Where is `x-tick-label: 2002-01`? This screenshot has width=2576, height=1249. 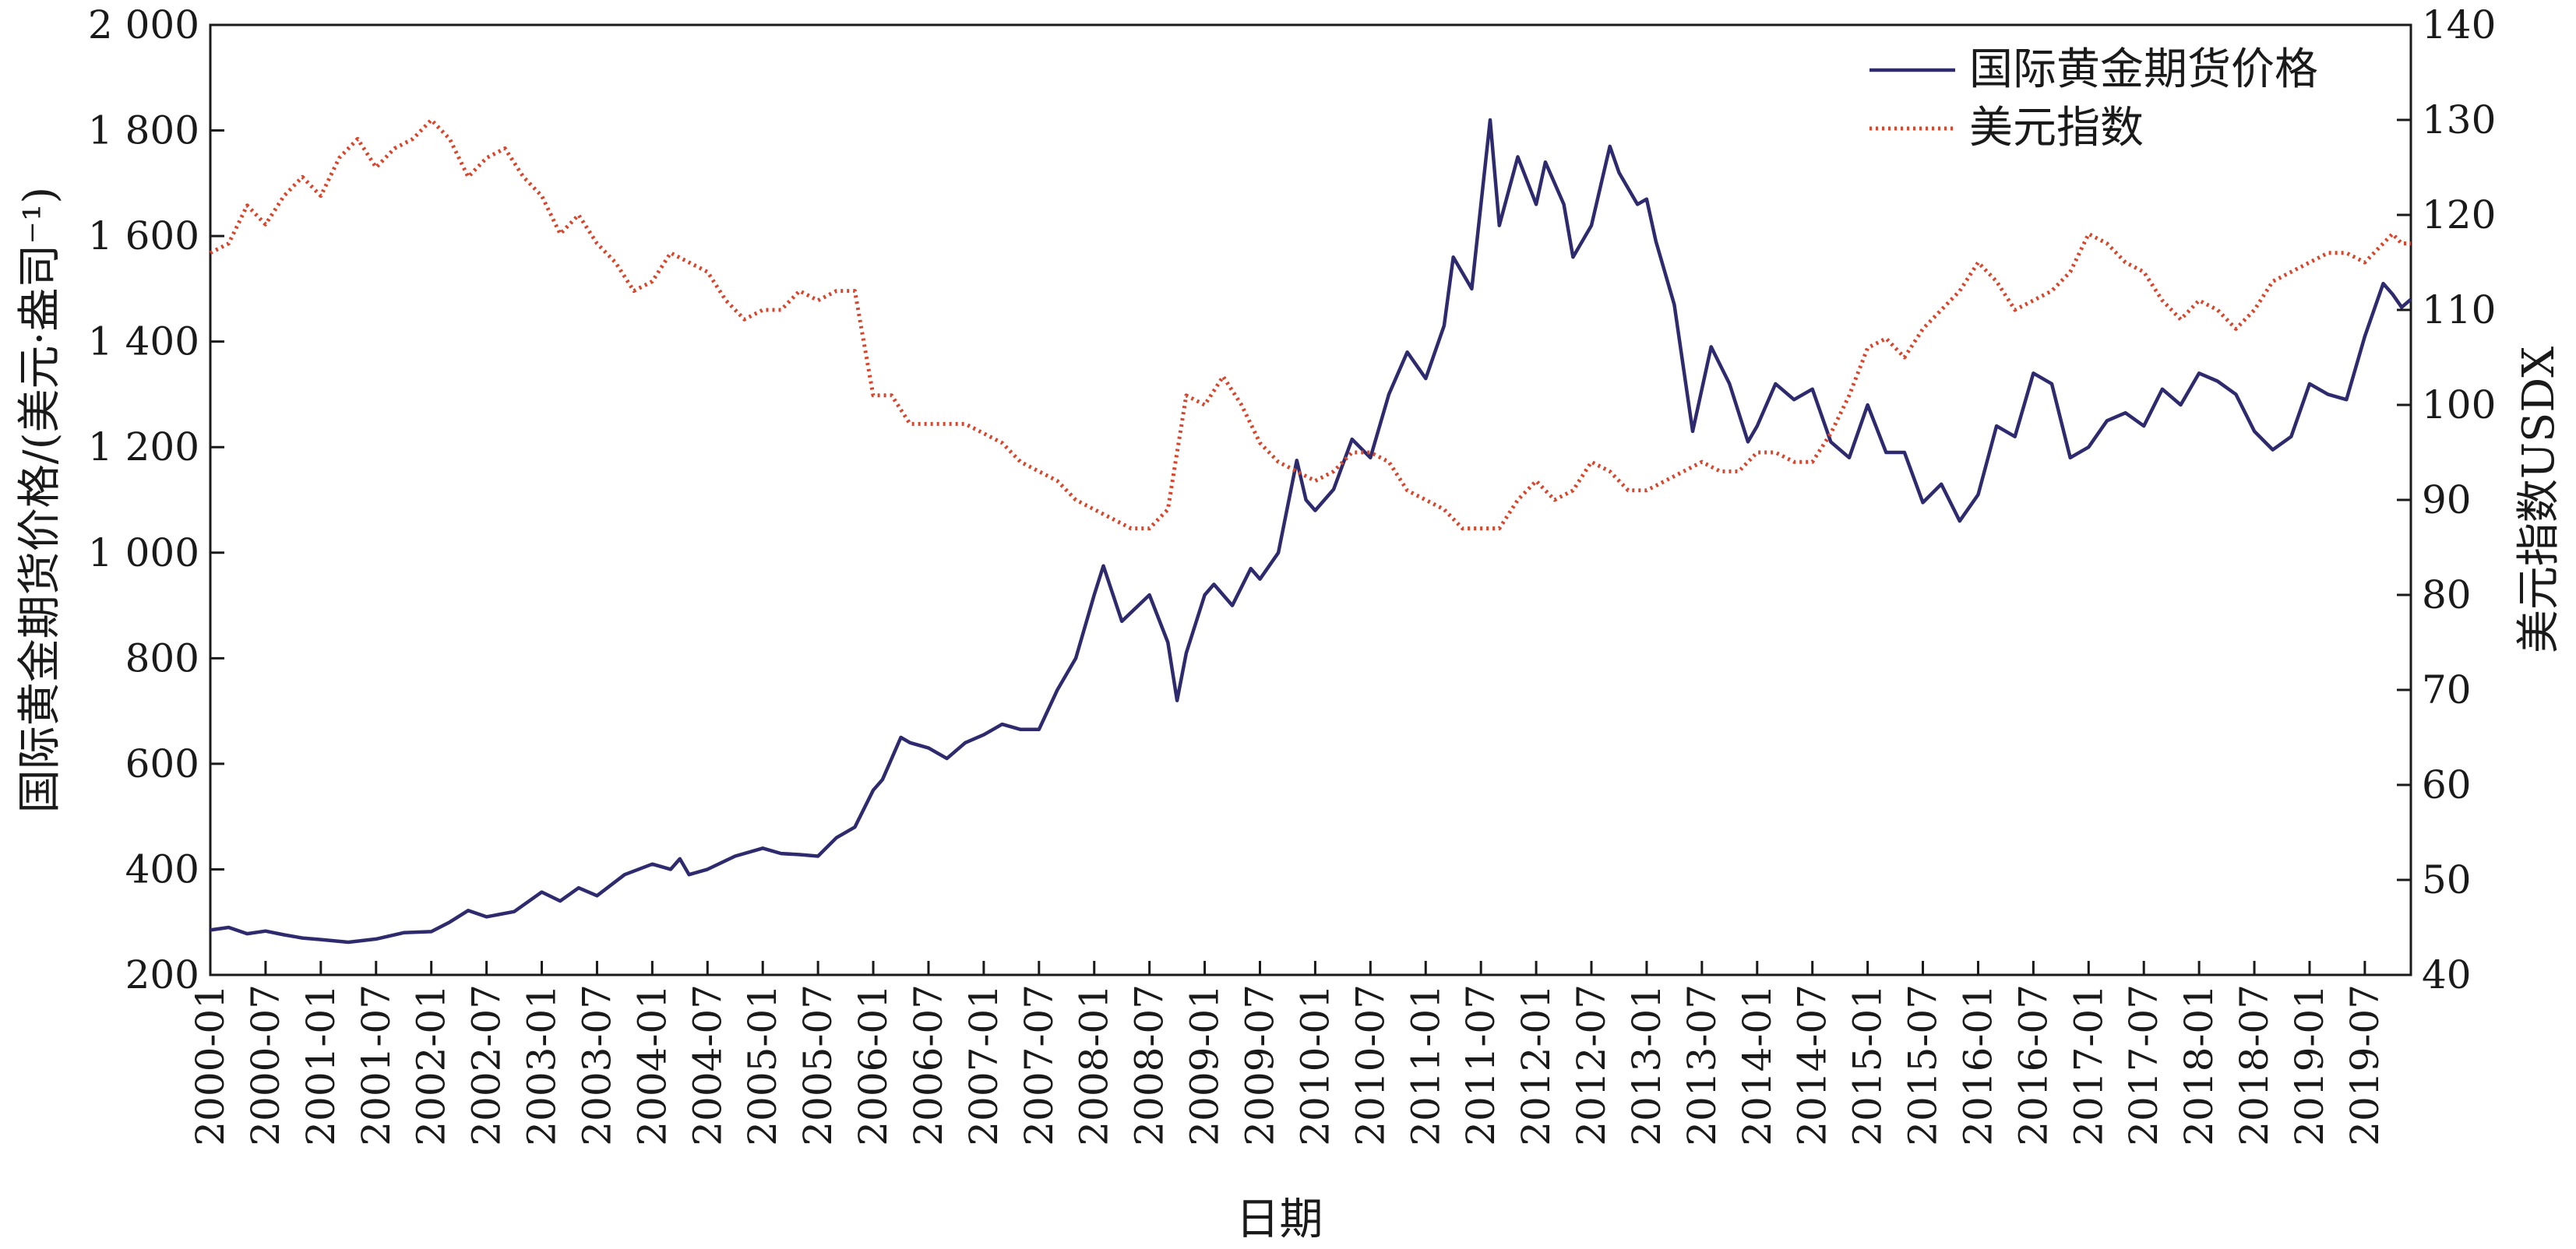
x-tick-label: 2002-01 is located at coordinates (431, 1065).